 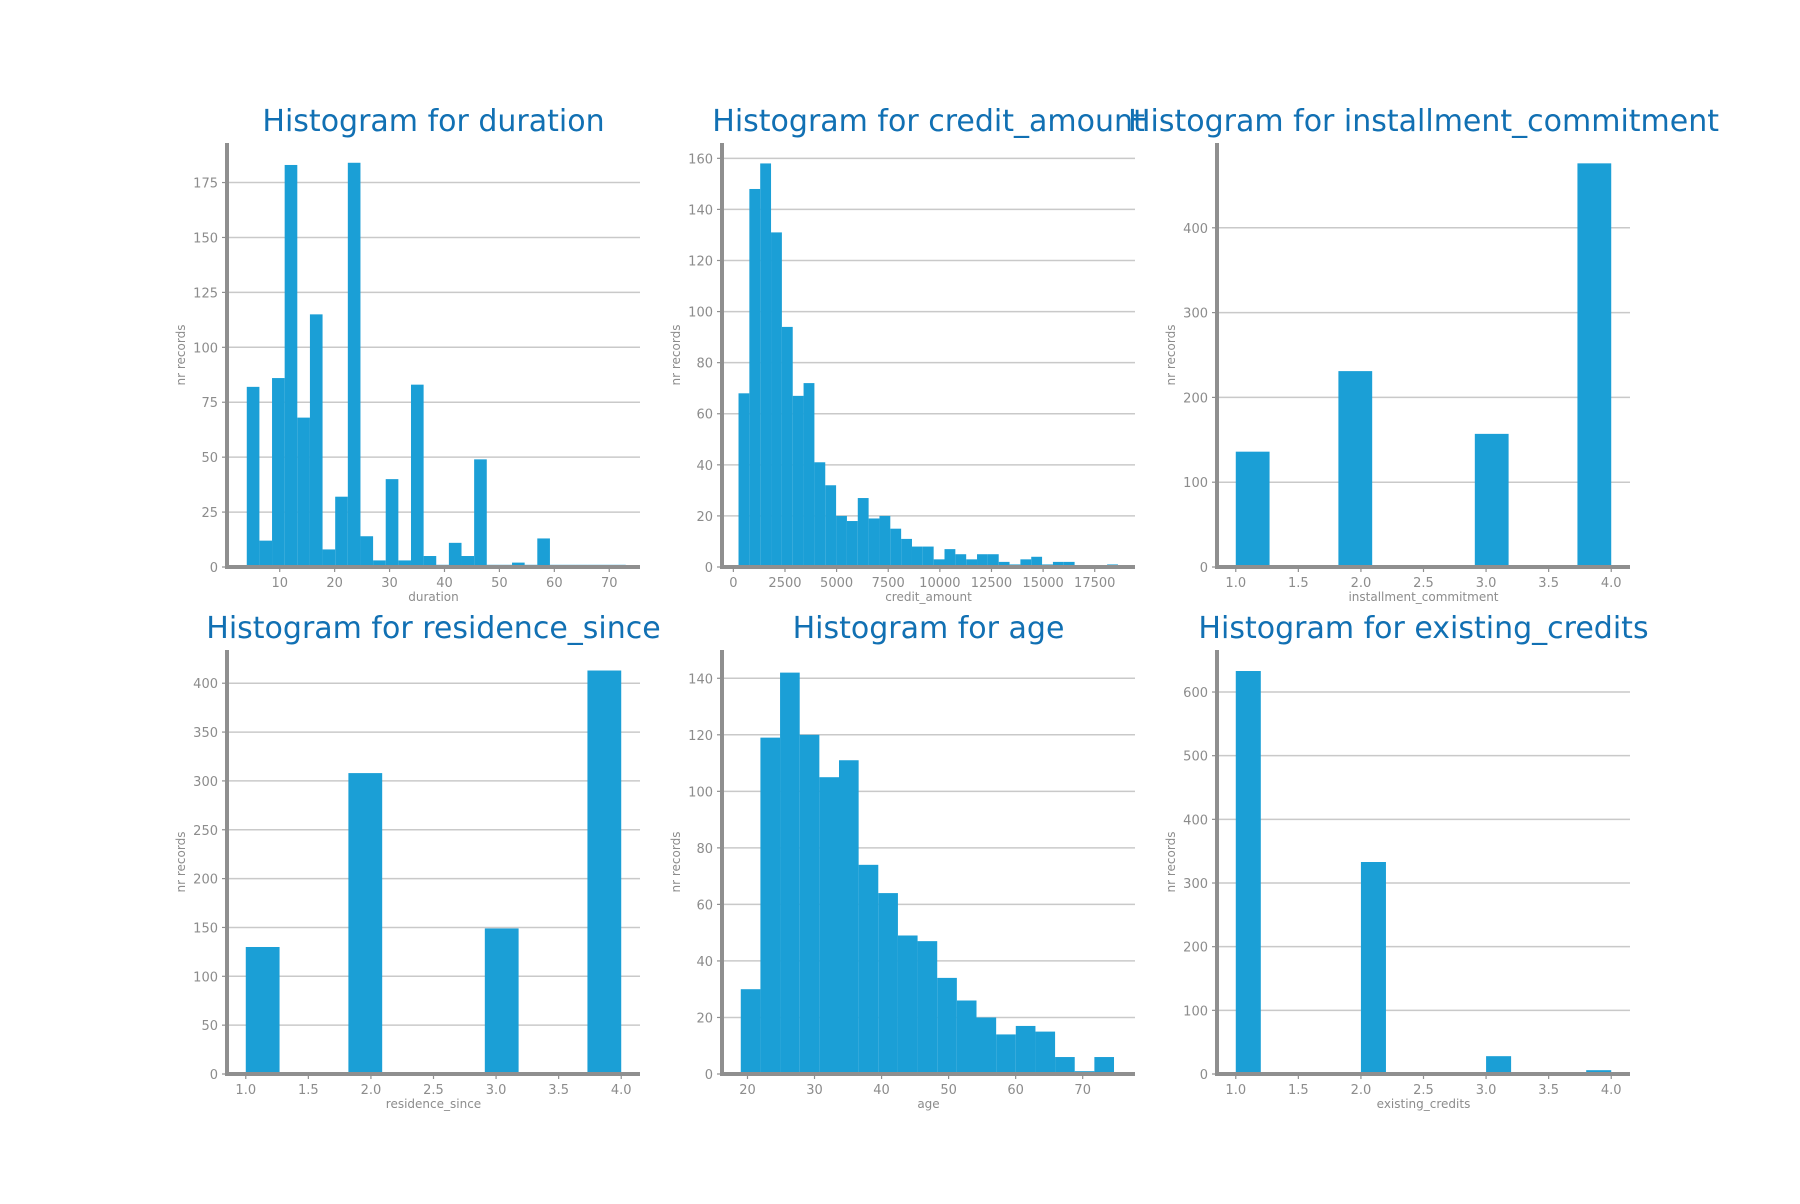 I want to click on x-tick-label: 40, so click(x=881, y=1090).